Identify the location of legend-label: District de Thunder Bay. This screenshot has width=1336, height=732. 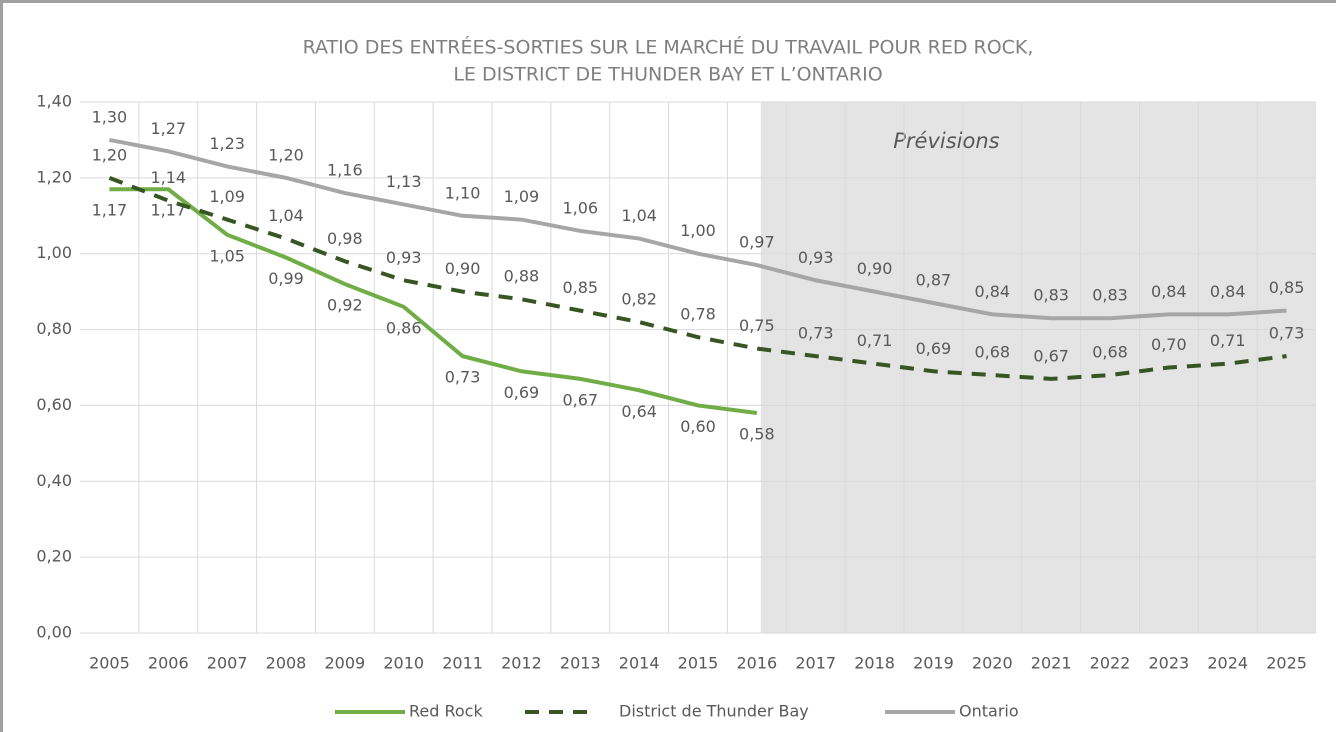
(714, 711).